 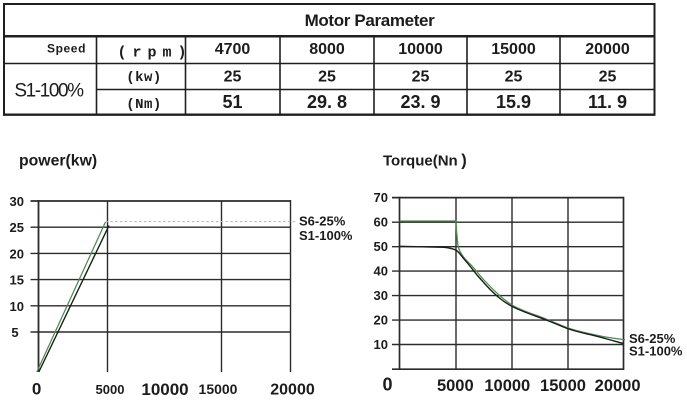 What do you see at coordinates (513, 102) in the screenshot?
I see `svg-text: 15.9` at bounding box center [513, 102].